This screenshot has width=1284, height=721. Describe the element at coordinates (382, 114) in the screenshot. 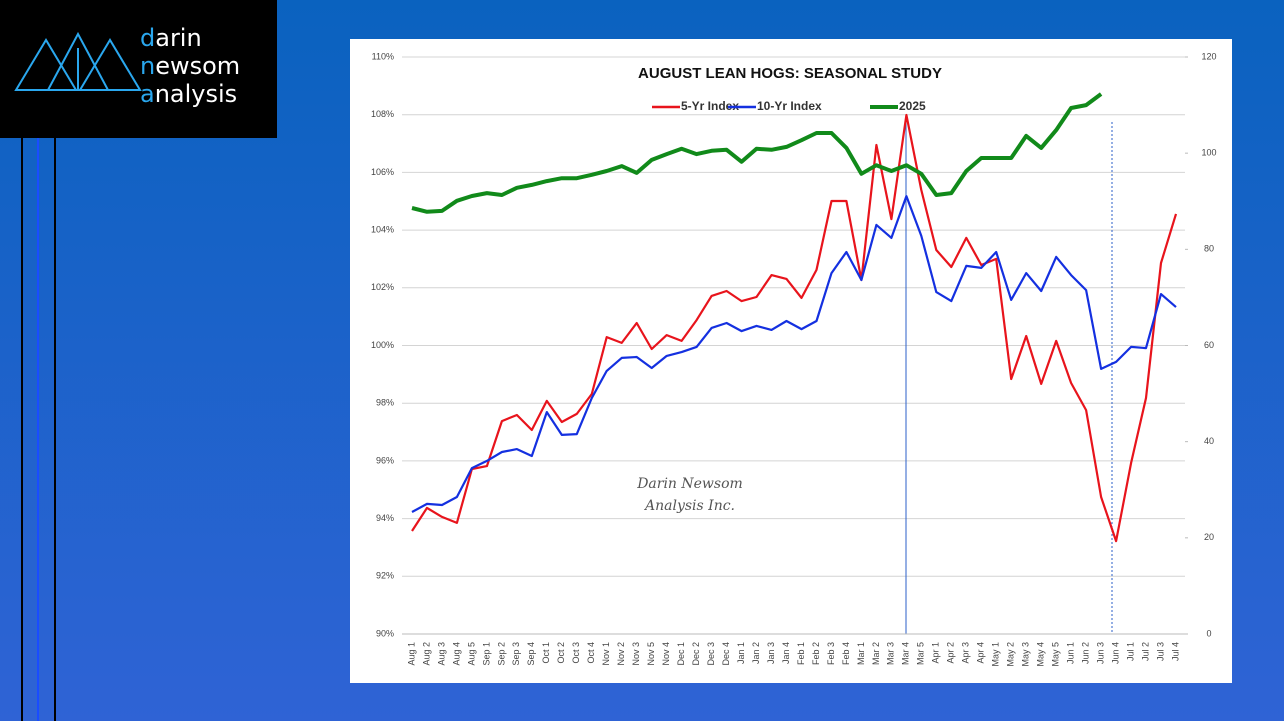

I see `y-tick-label: 108%` at that location.